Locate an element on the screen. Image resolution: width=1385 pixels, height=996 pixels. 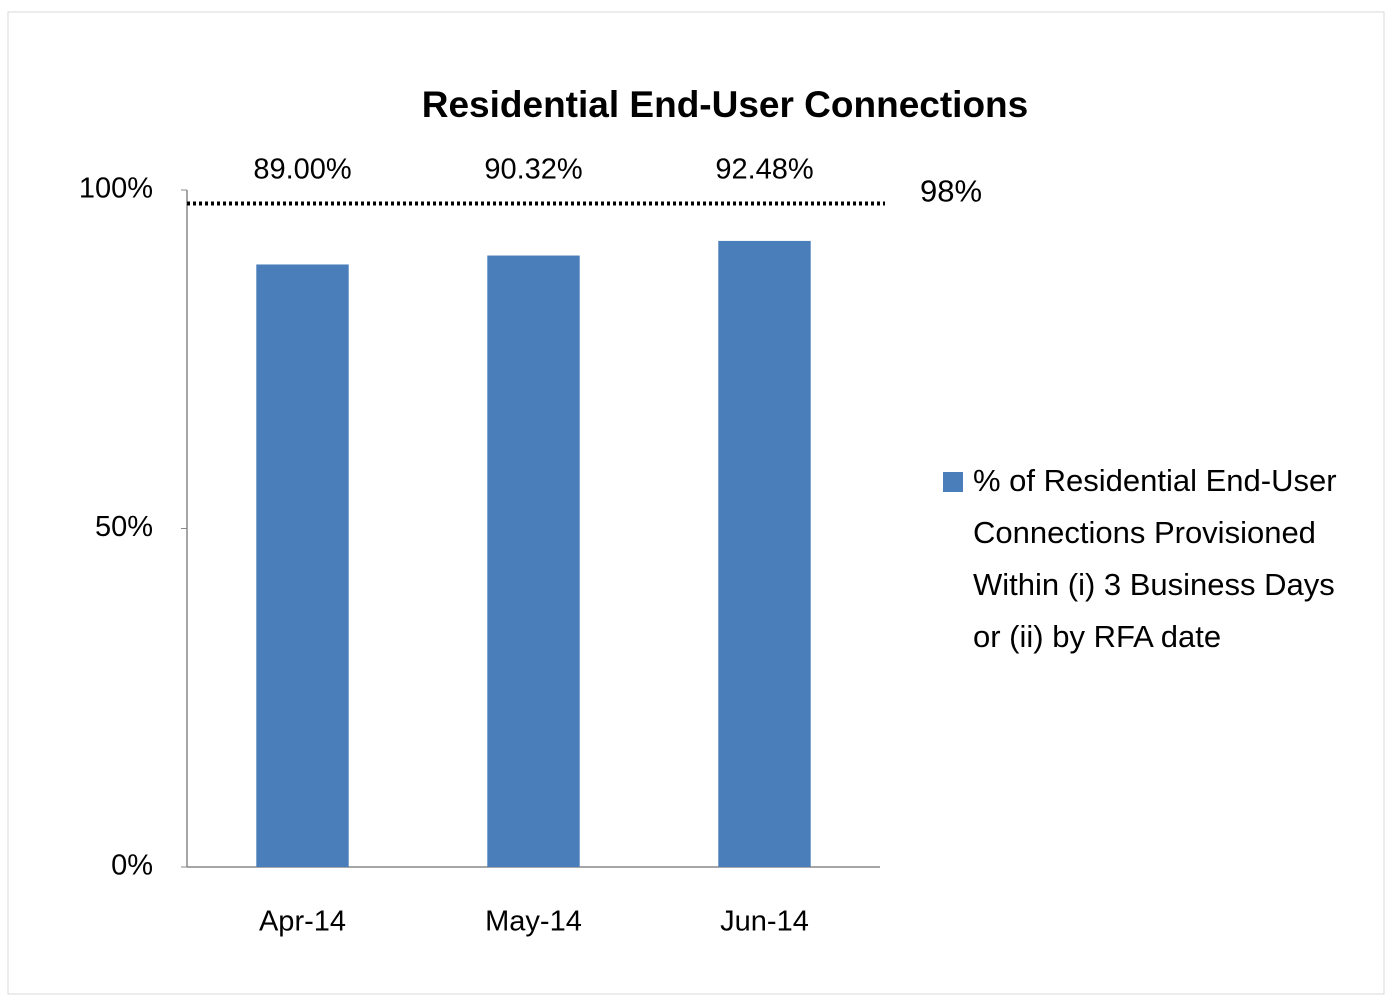
data-label: 89.00% is located at coordinates (302, 170).